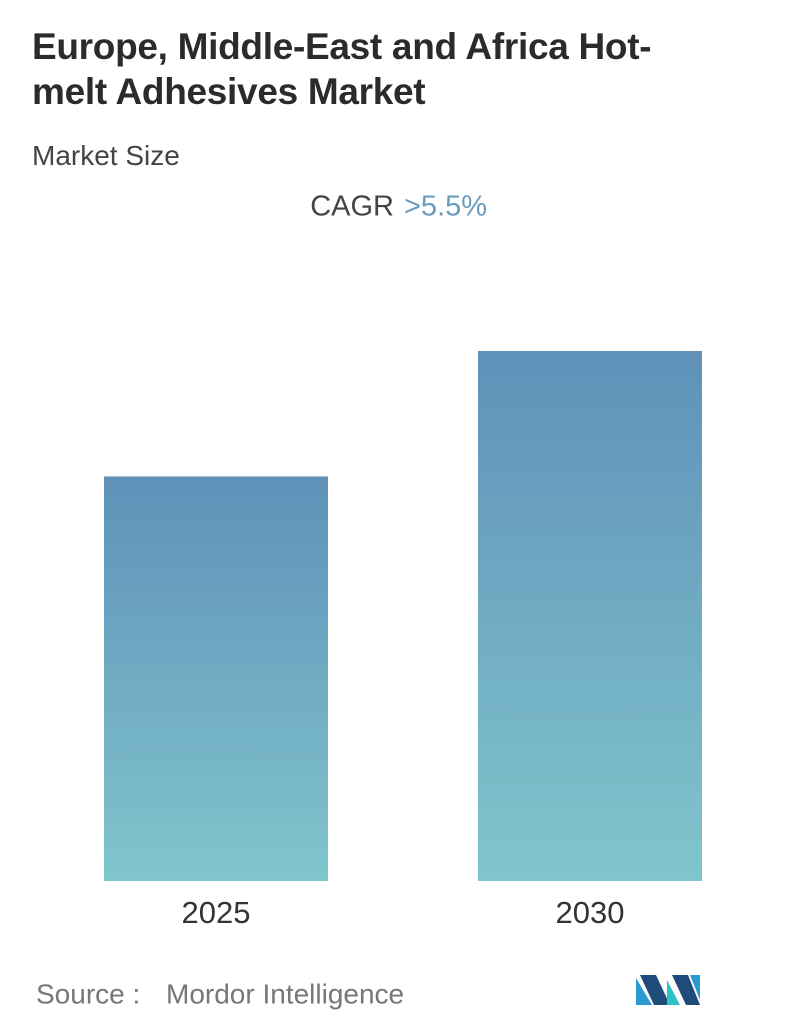 This screenshot has width=796, height=1034. Describe the element at coordinates (106, 155) in the screenshot. I see `chart-subtitle: Market Size` at that location.